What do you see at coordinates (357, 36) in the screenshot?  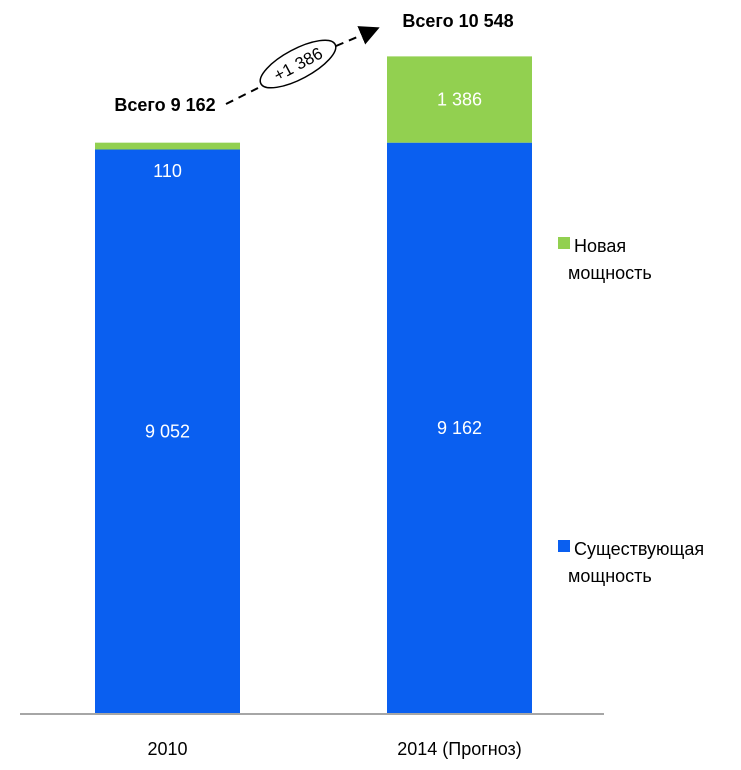 I see `delta-arrow` at bounding box center [357, 36].